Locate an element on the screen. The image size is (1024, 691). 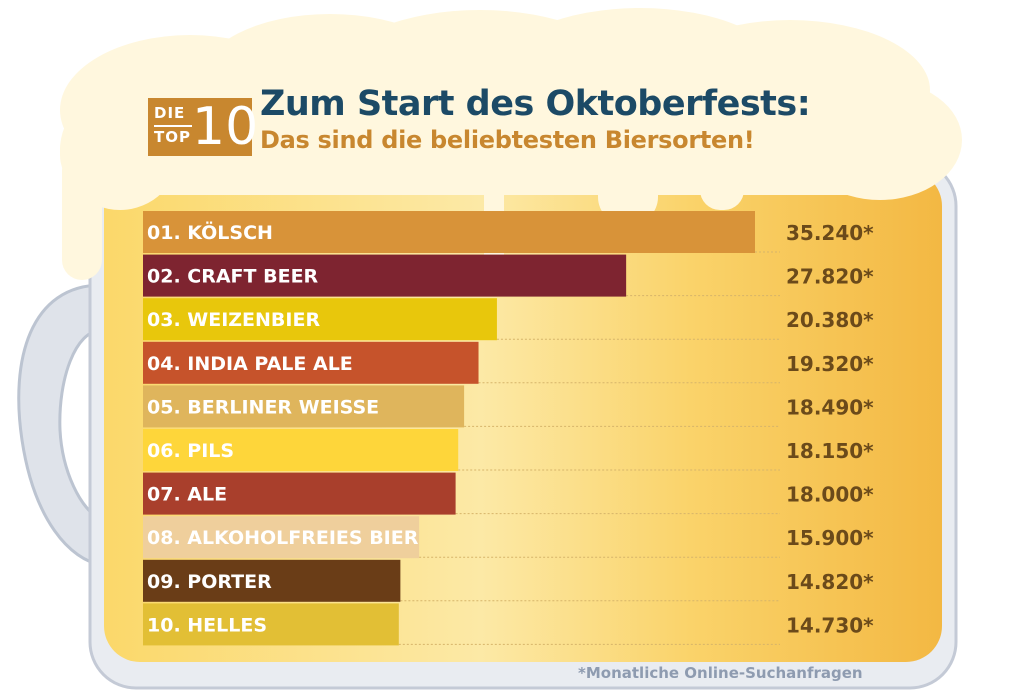
footnote: *Monatliche Online-Suchanfragen is located at coordinates (720, 673).